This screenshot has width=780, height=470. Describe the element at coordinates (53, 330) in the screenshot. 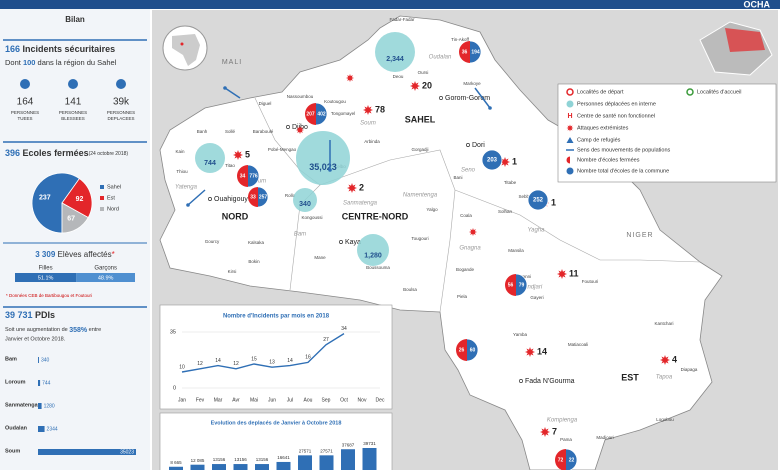

I see `pdi-text: Soit une augmentation de 358% entre` at that location.